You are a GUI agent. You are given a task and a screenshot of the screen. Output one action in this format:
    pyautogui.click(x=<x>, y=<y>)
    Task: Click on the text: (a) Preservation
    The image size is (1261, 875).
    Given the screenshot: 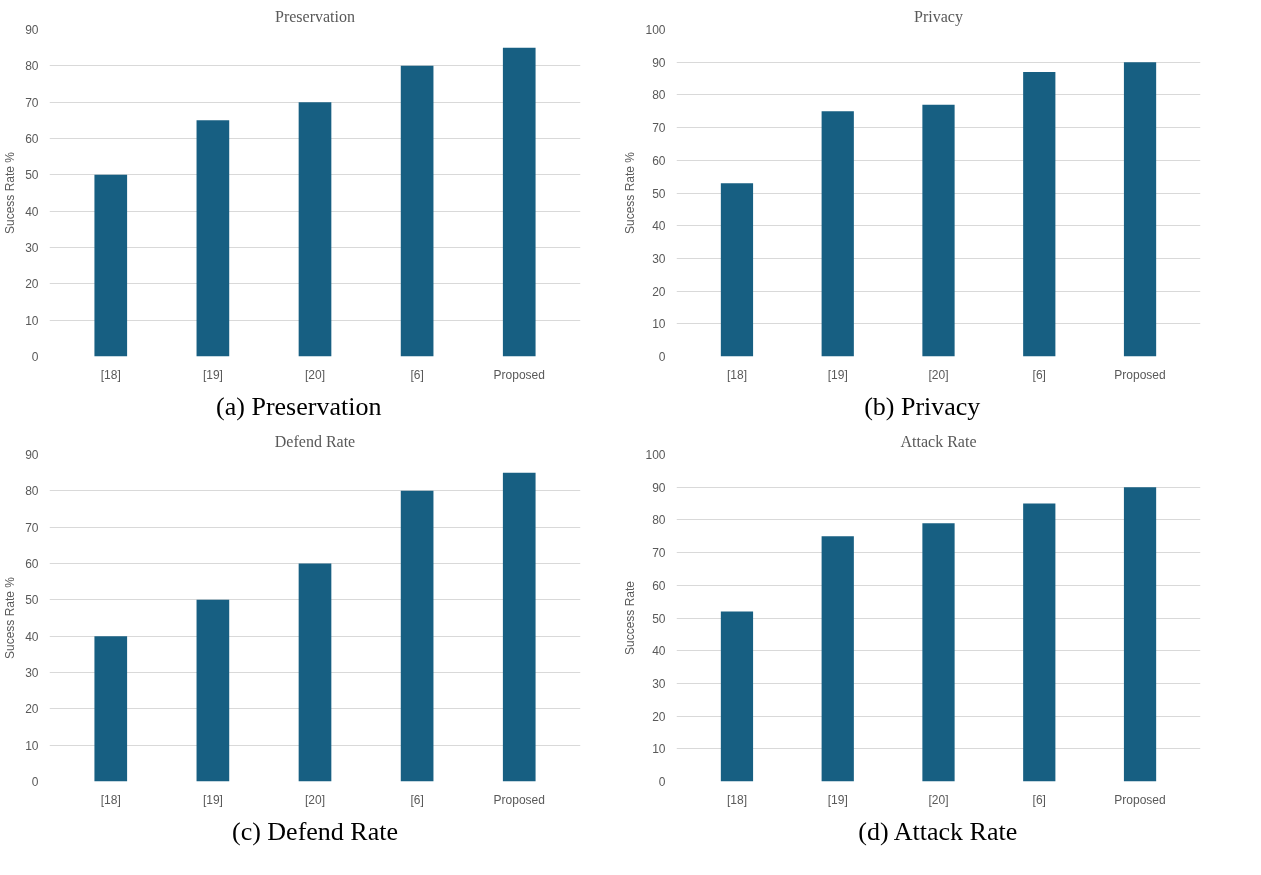 What is the action you would take?
    pyautogui.click(x=299, y=406)
    